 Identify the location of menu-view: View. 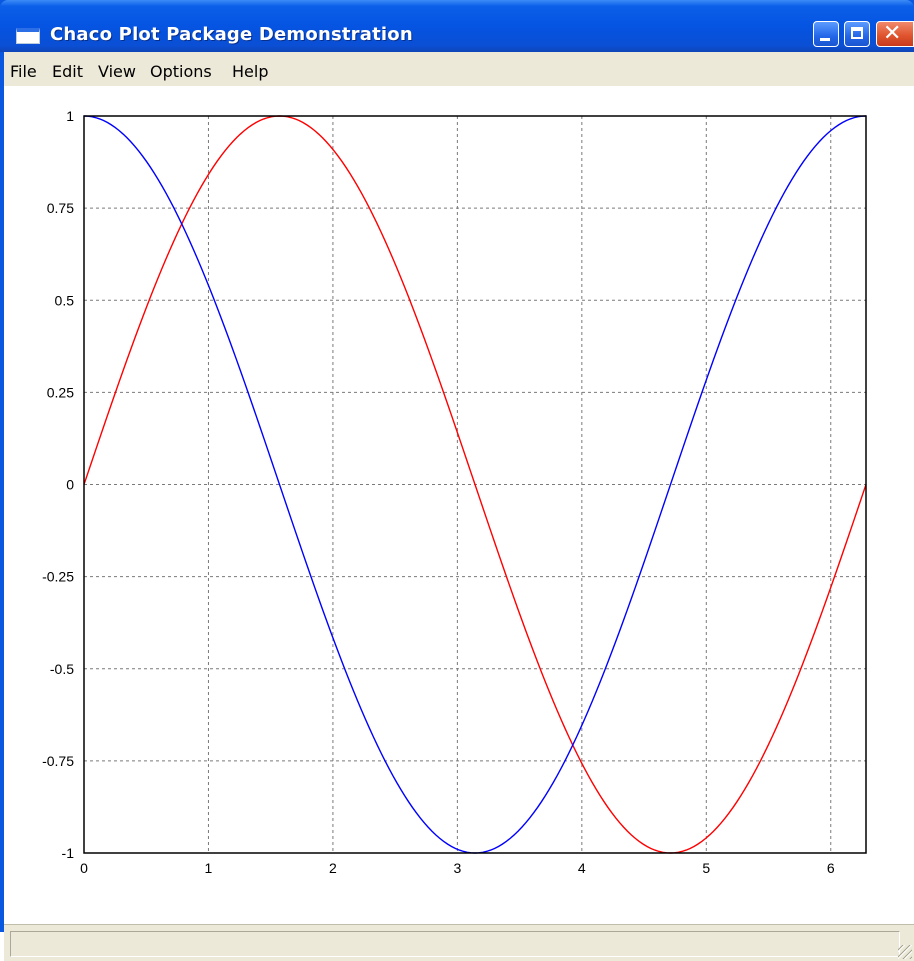
(117, 71).